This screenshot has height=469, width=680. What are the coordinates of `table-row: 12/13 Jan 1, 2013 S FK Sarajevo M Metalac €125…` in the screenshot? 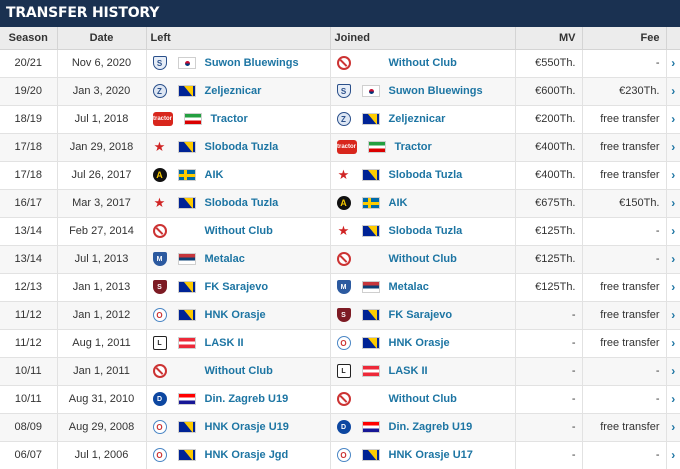 It's located at (340, 287).